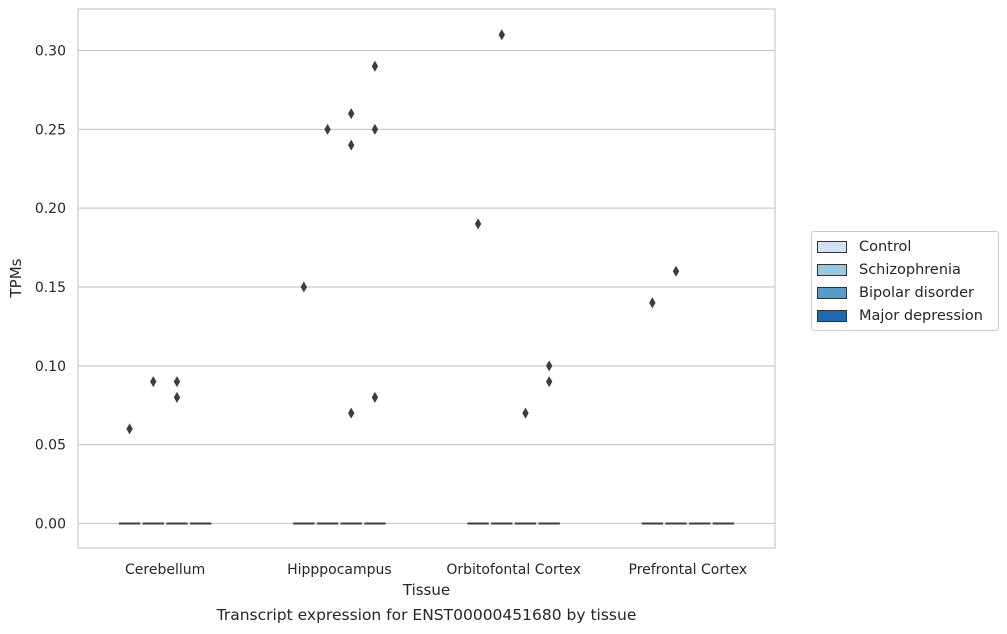  I want to click on legend-label: Schizophrenia, so click(910, 269).